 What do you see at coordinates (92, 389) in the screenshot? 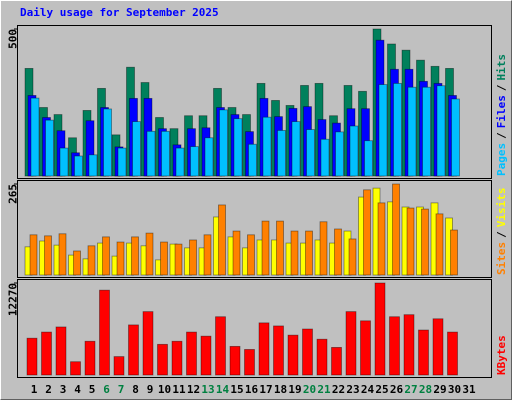
I see `x-tick-label: 5` at bounding box center [92, 389].